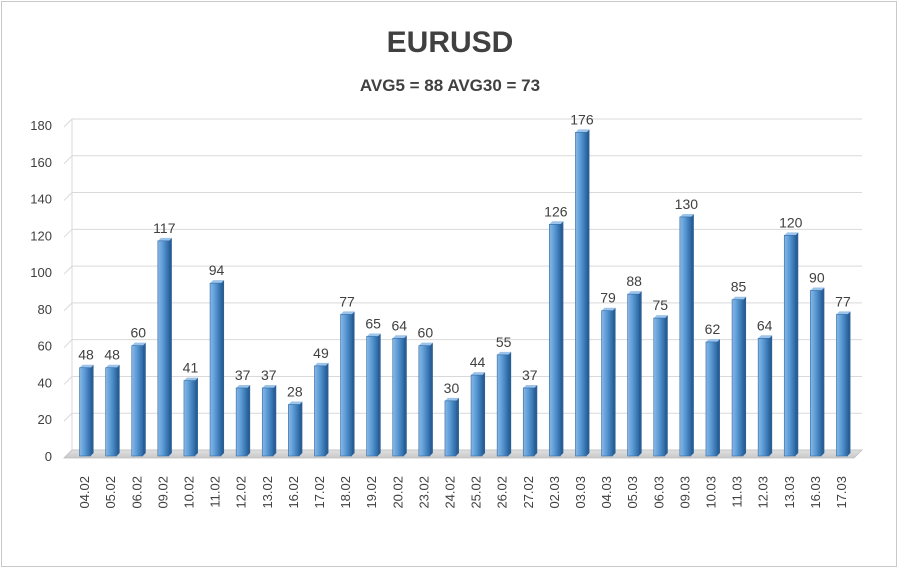 The width and height of the screenshot is (900, 570). Describe the element at coordinates (789, 492) in the screenshot. I see `x-tick-label: 13.03` at that location.